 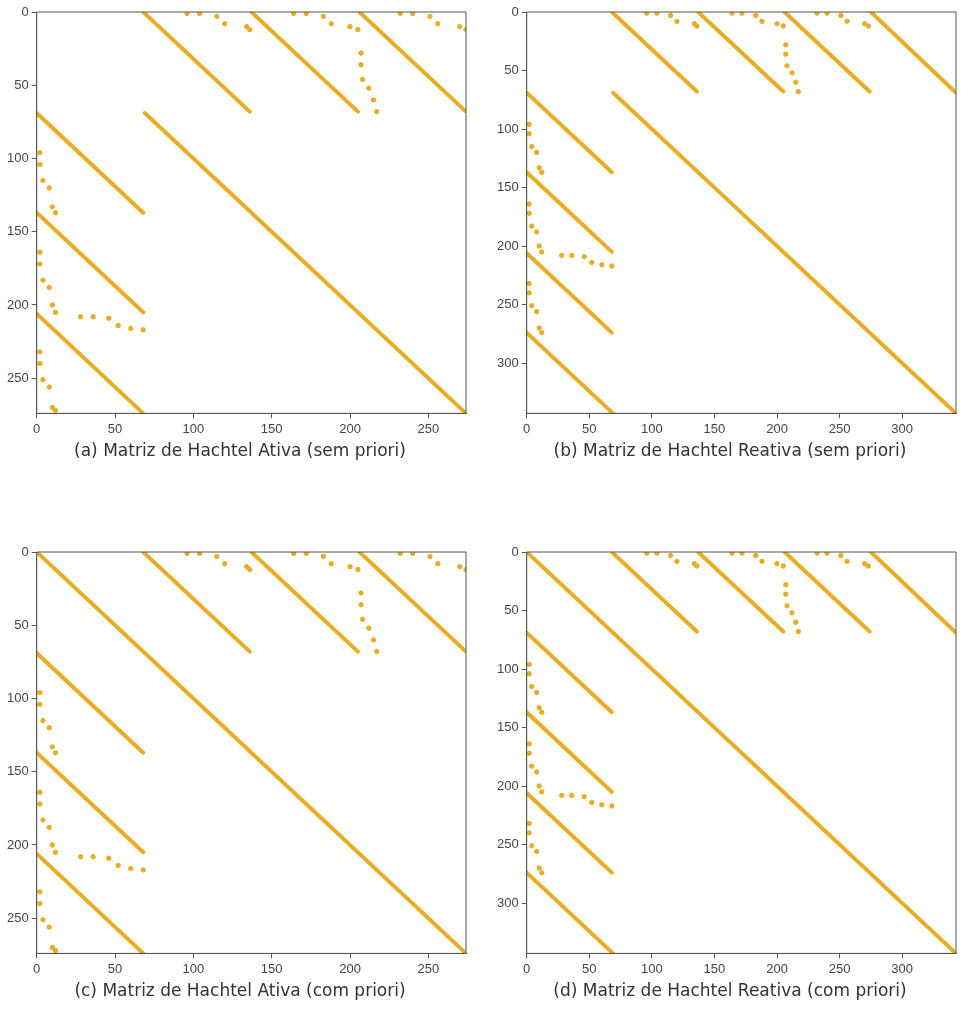 I want to click on text: (c) Matriz de Hachtel Ativa (com priori), so click(x=240, y=990).